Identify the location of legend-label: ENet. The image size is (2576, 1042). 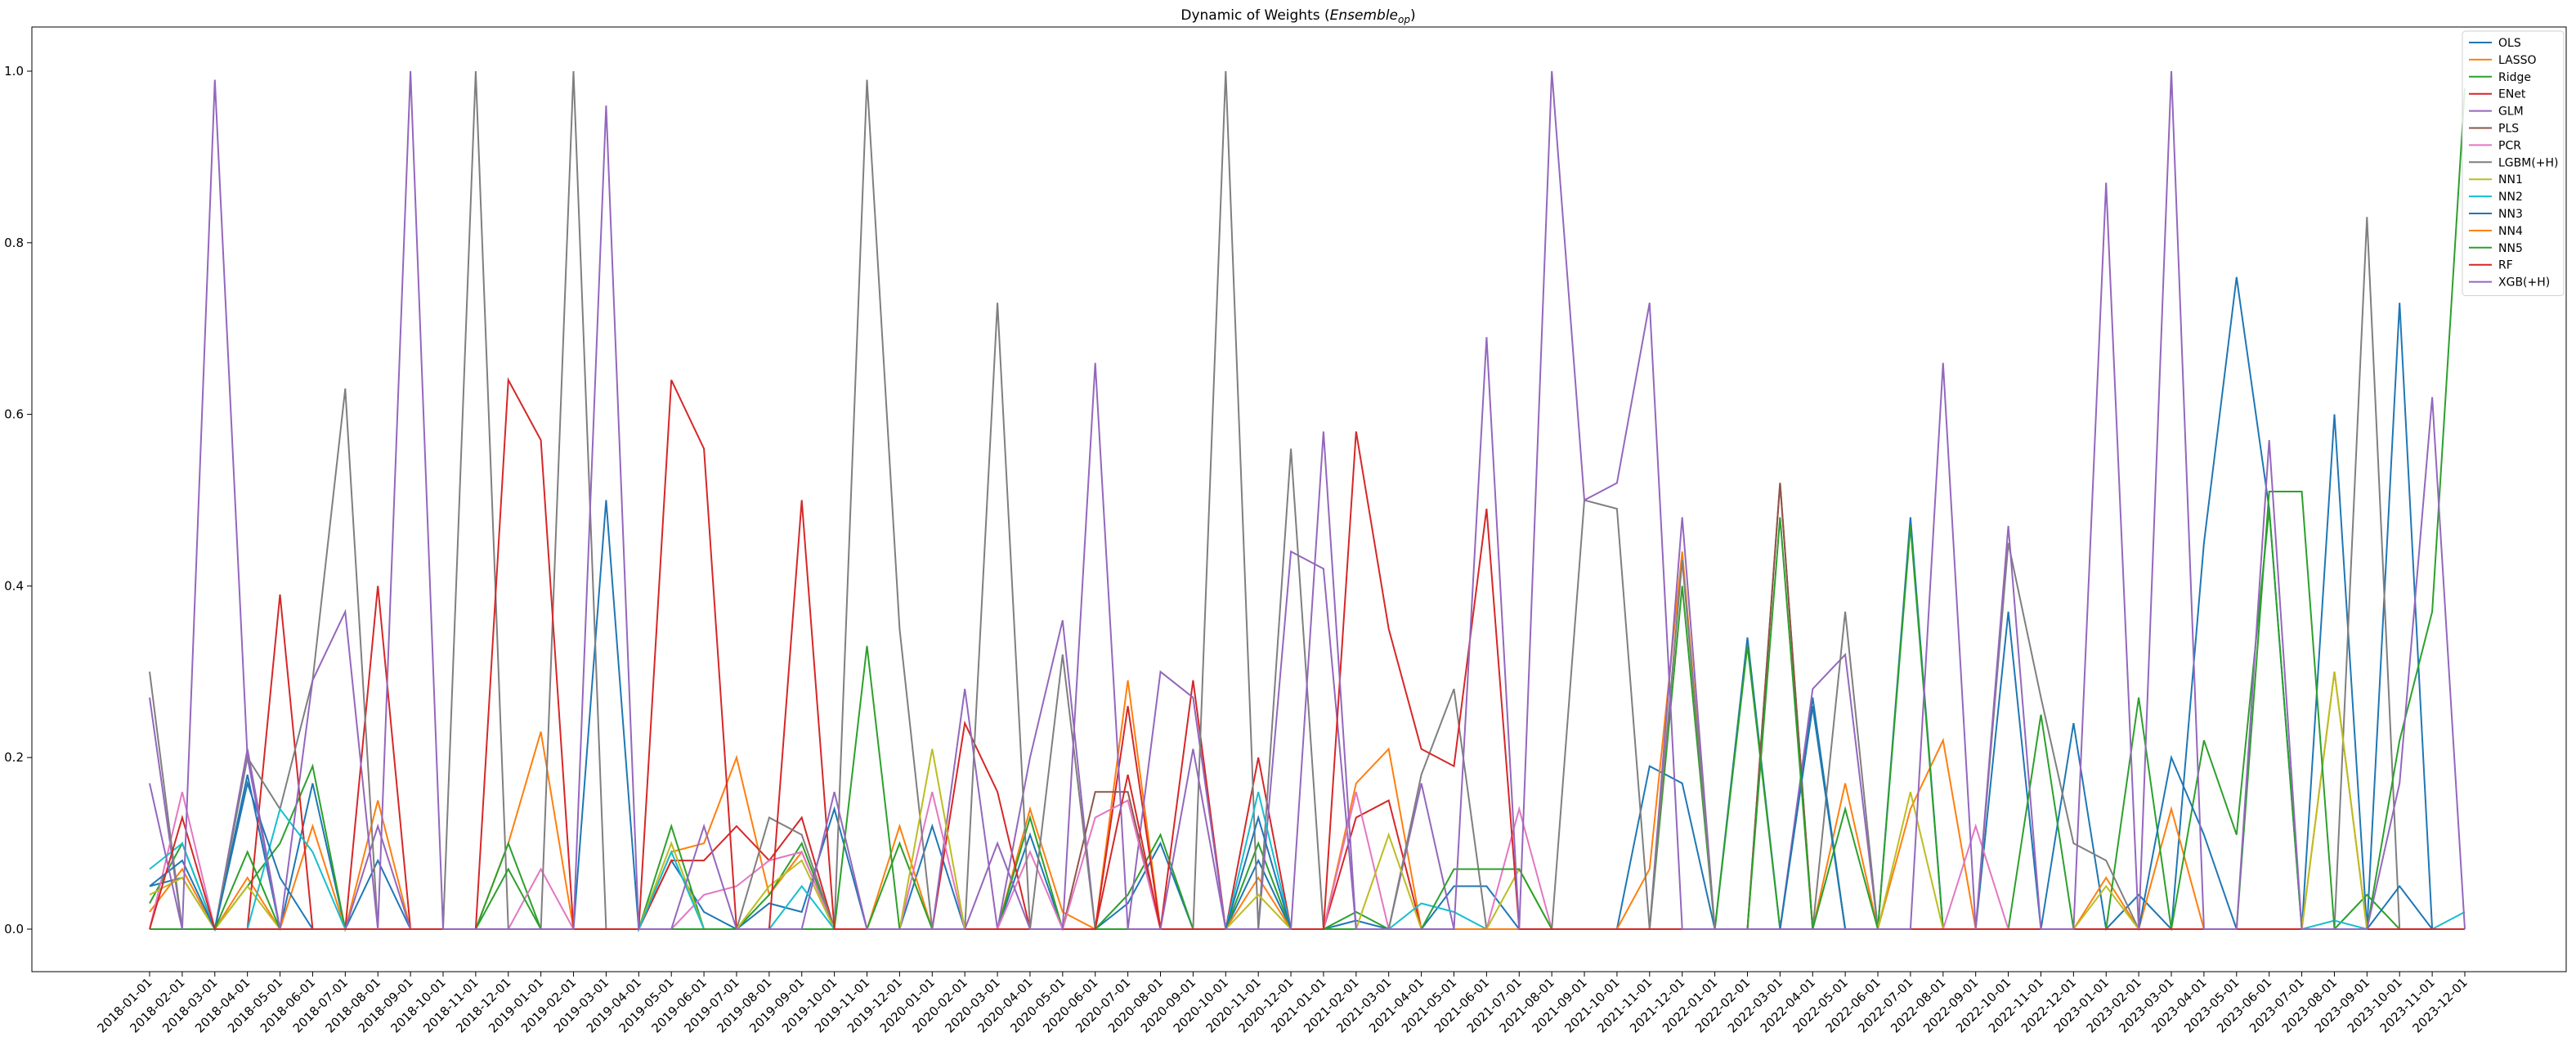
(2512, 94).